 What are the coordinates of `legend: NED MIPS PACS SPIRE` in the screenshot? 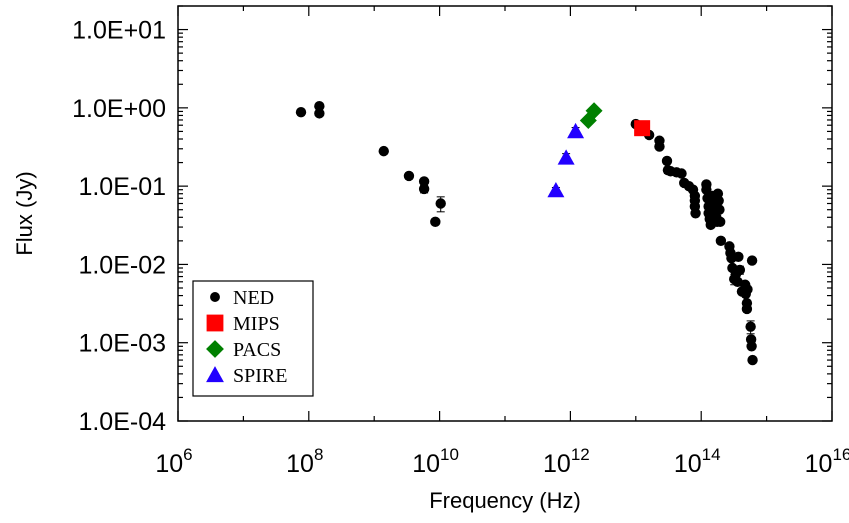 It's located at (253, 338).